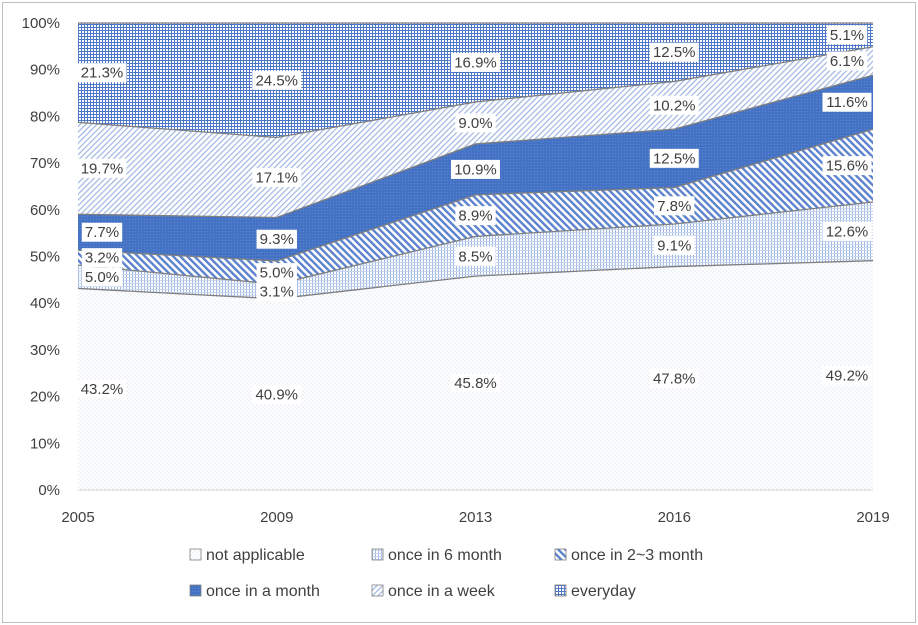  I want to click on data-label-once-in-6-month: 5.0%, so click(102, 277).